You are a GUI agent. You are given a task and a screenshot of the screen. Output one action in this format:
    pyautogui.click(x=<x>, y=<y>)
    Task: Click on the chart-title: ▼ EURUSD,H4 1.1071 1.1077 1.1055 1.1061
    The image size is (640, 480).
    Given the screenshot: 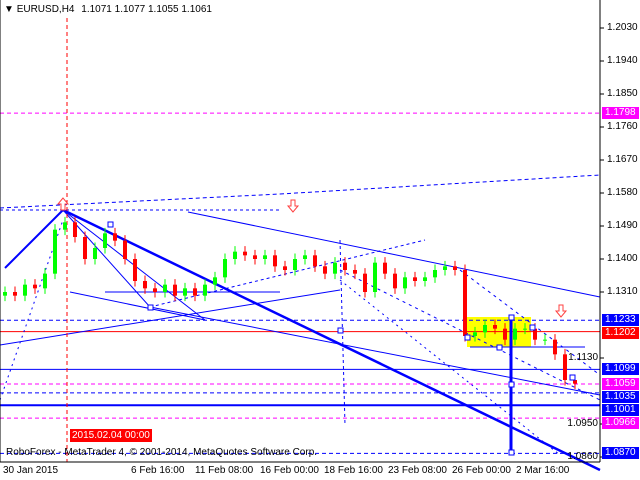 What is the action you would take?
    pyautogui.click(x=108, y=9)
    